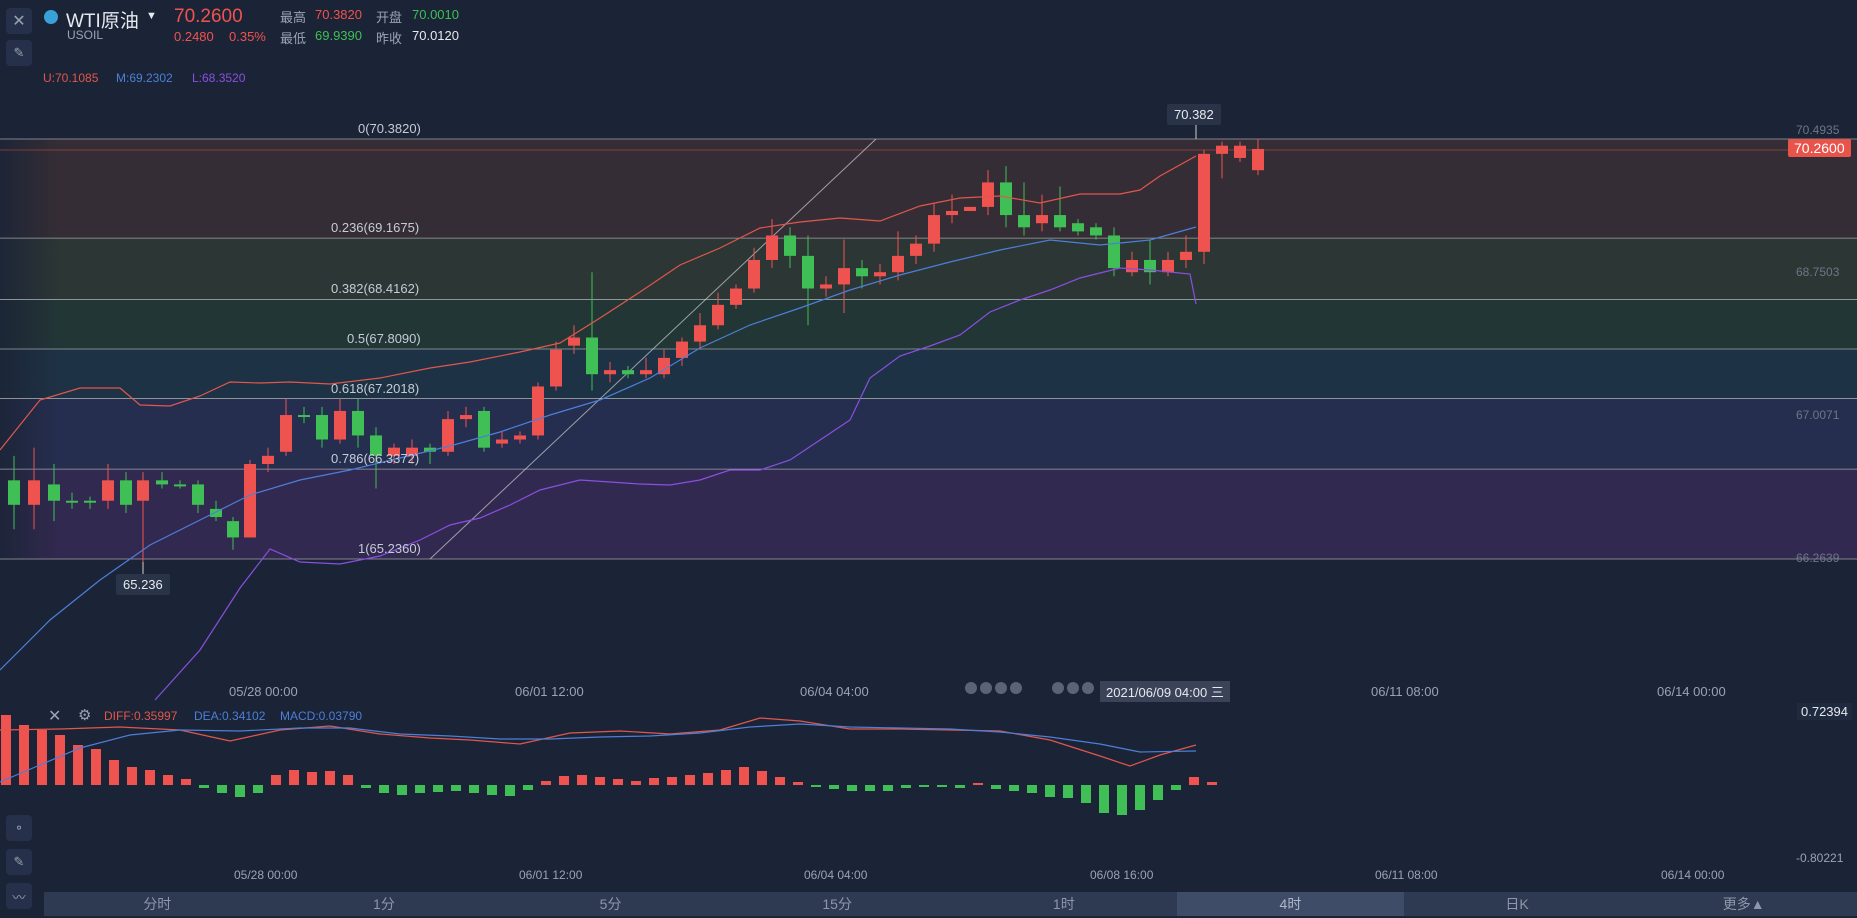 The width and height of the screenshot is (1857, 918). What do you see at coordinates (384, 904) in the screenshot?
I see `tab-1m: 1分` at bounding box center [384, 904].